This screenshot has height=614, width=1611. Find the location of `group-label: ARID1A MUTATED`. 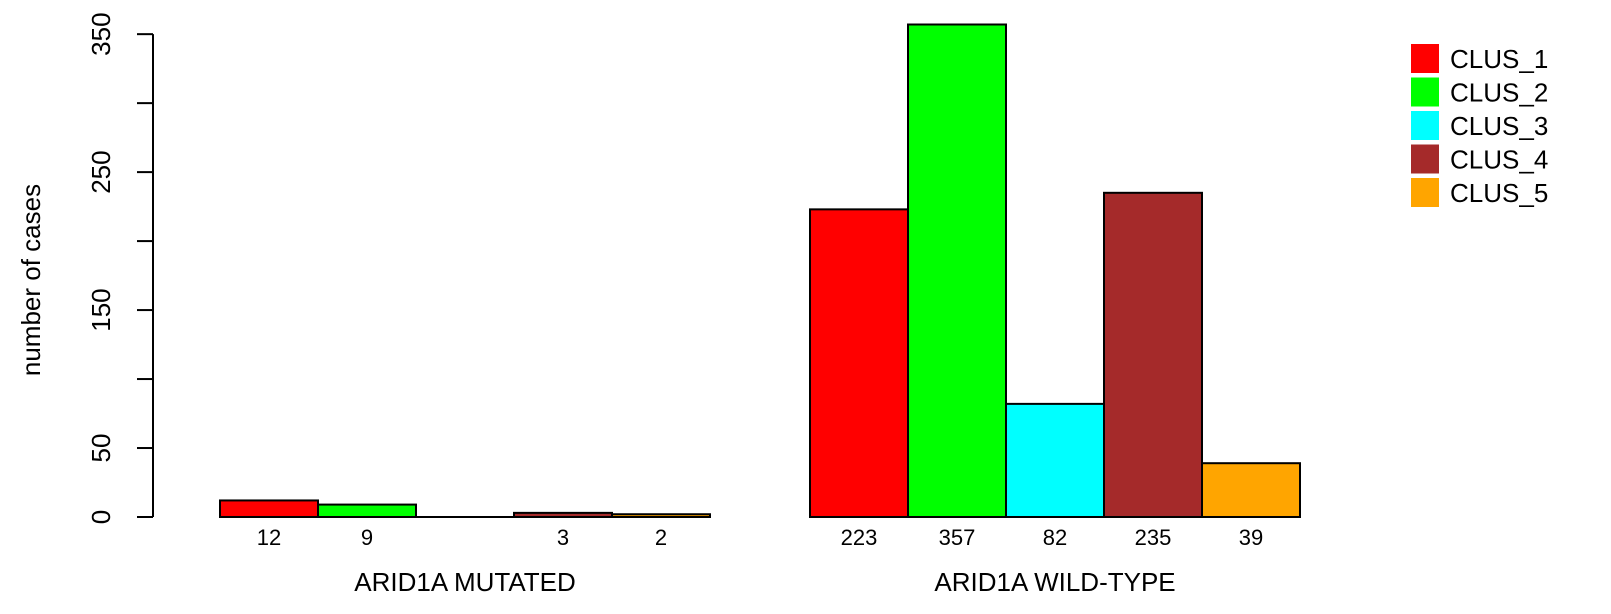

group-label: ARID1A MUTATED is located at coordinates (465, 582).